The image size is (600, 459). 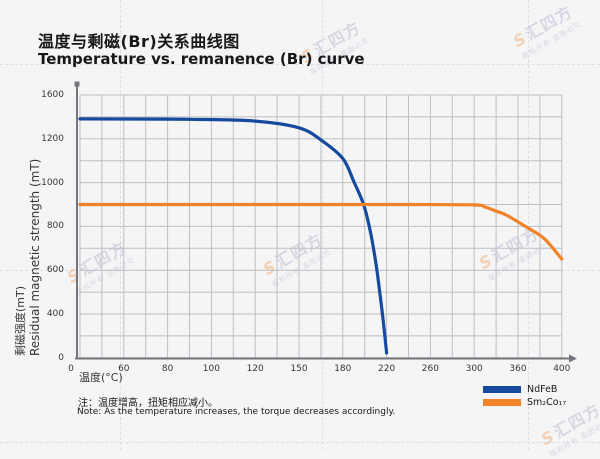 I want to click on x-tick-label: 260, so click(x=430, y=368).